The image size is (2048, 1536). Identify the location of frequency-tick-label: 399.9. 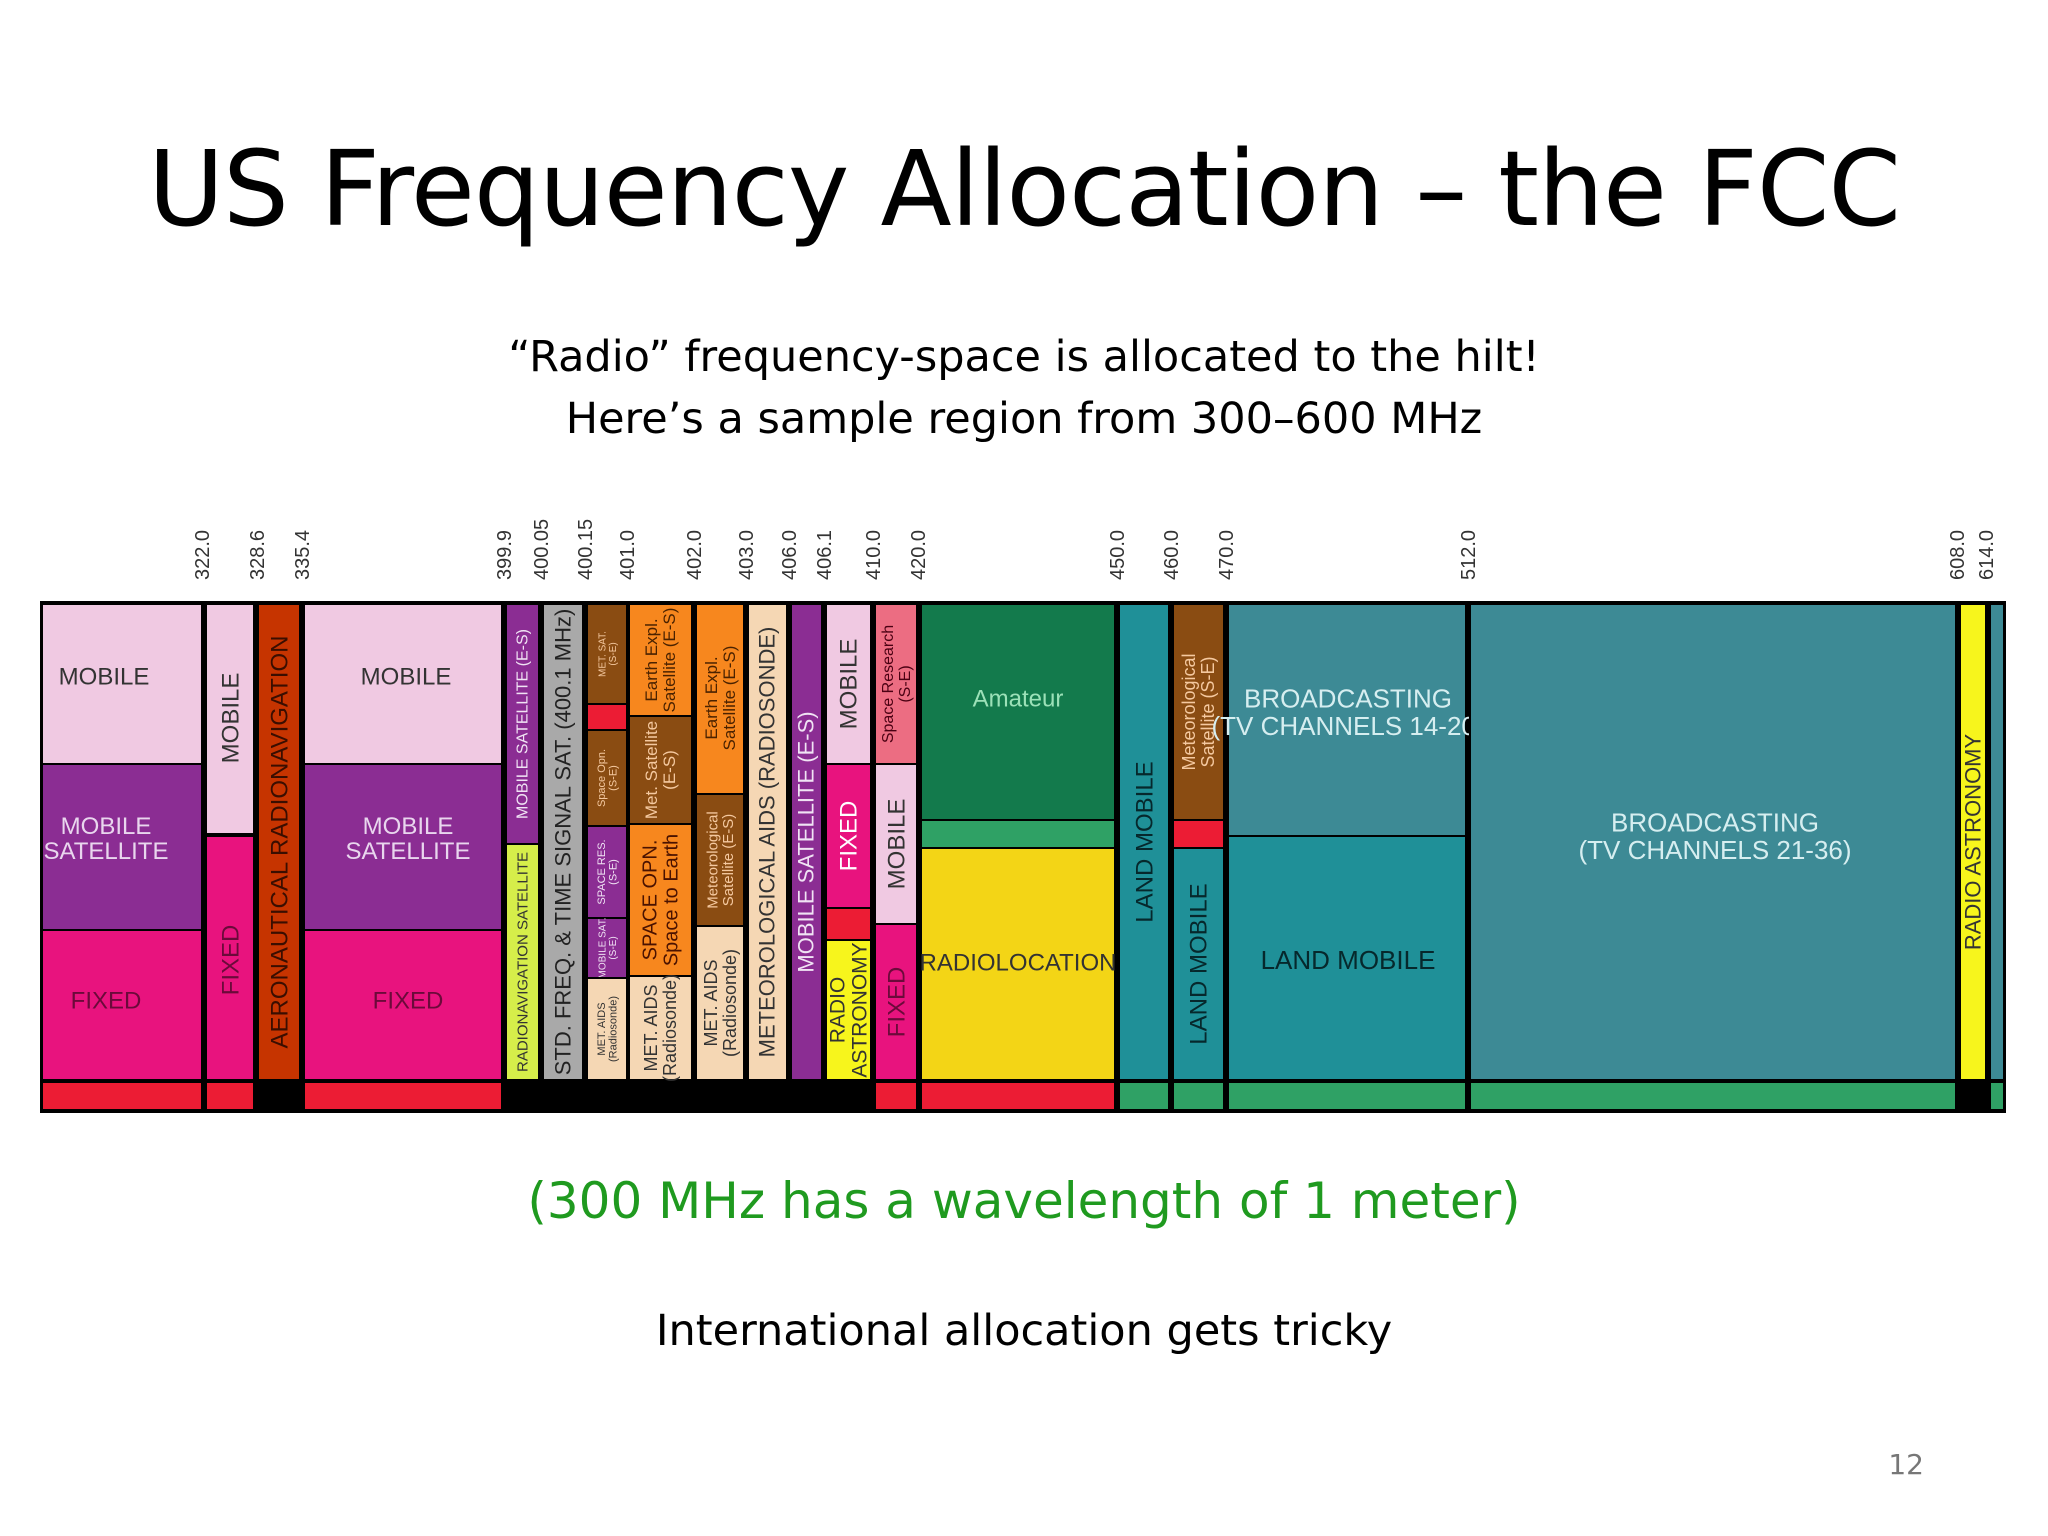
(505, 555).